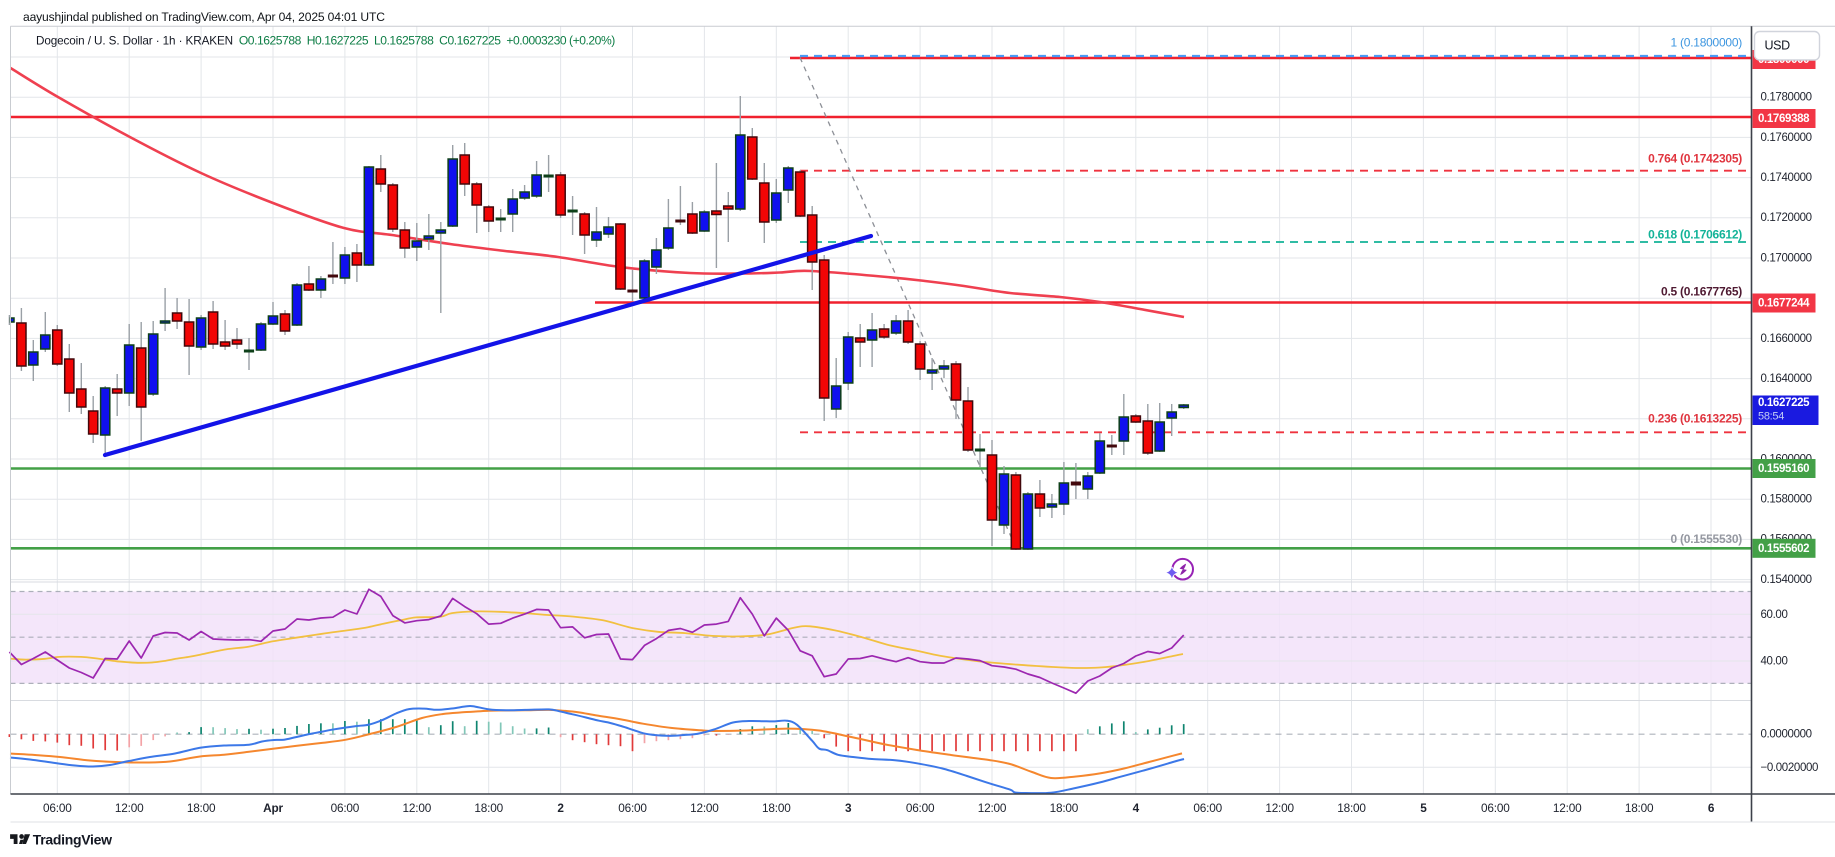  Describe the element at coordinates (1784, 403) in the screenshot. I see `svg-text: 0.1627225` at that location.